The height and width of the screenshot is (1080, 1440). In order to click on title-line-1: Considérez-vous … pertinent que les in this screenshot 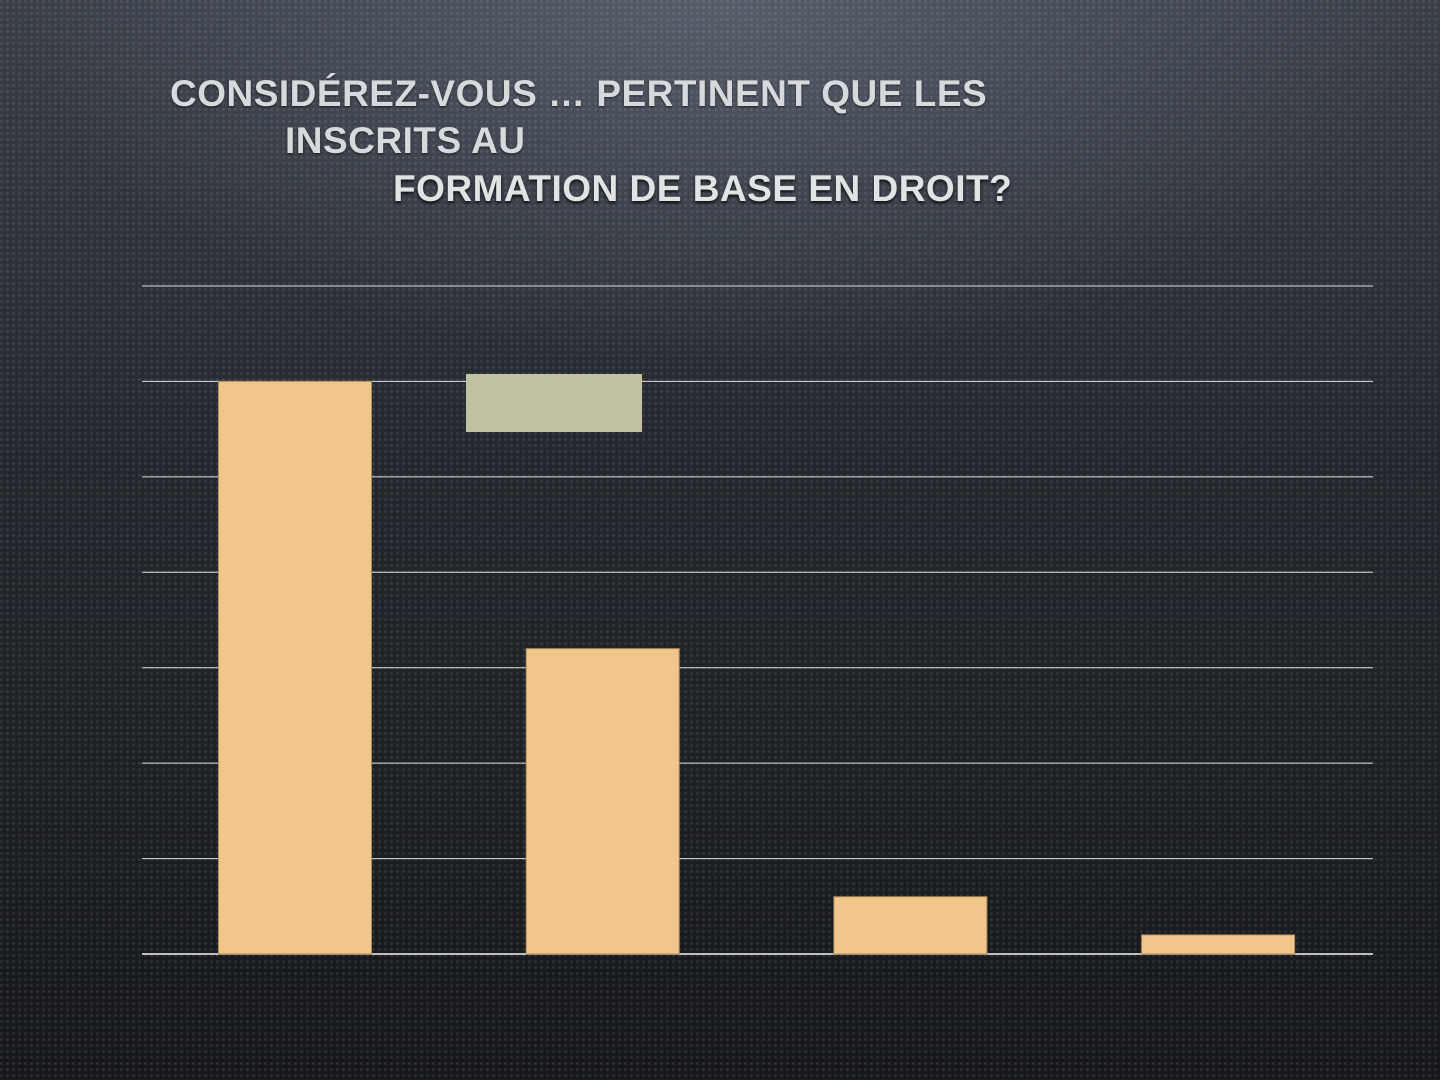, I will do `click(579, 93)`.